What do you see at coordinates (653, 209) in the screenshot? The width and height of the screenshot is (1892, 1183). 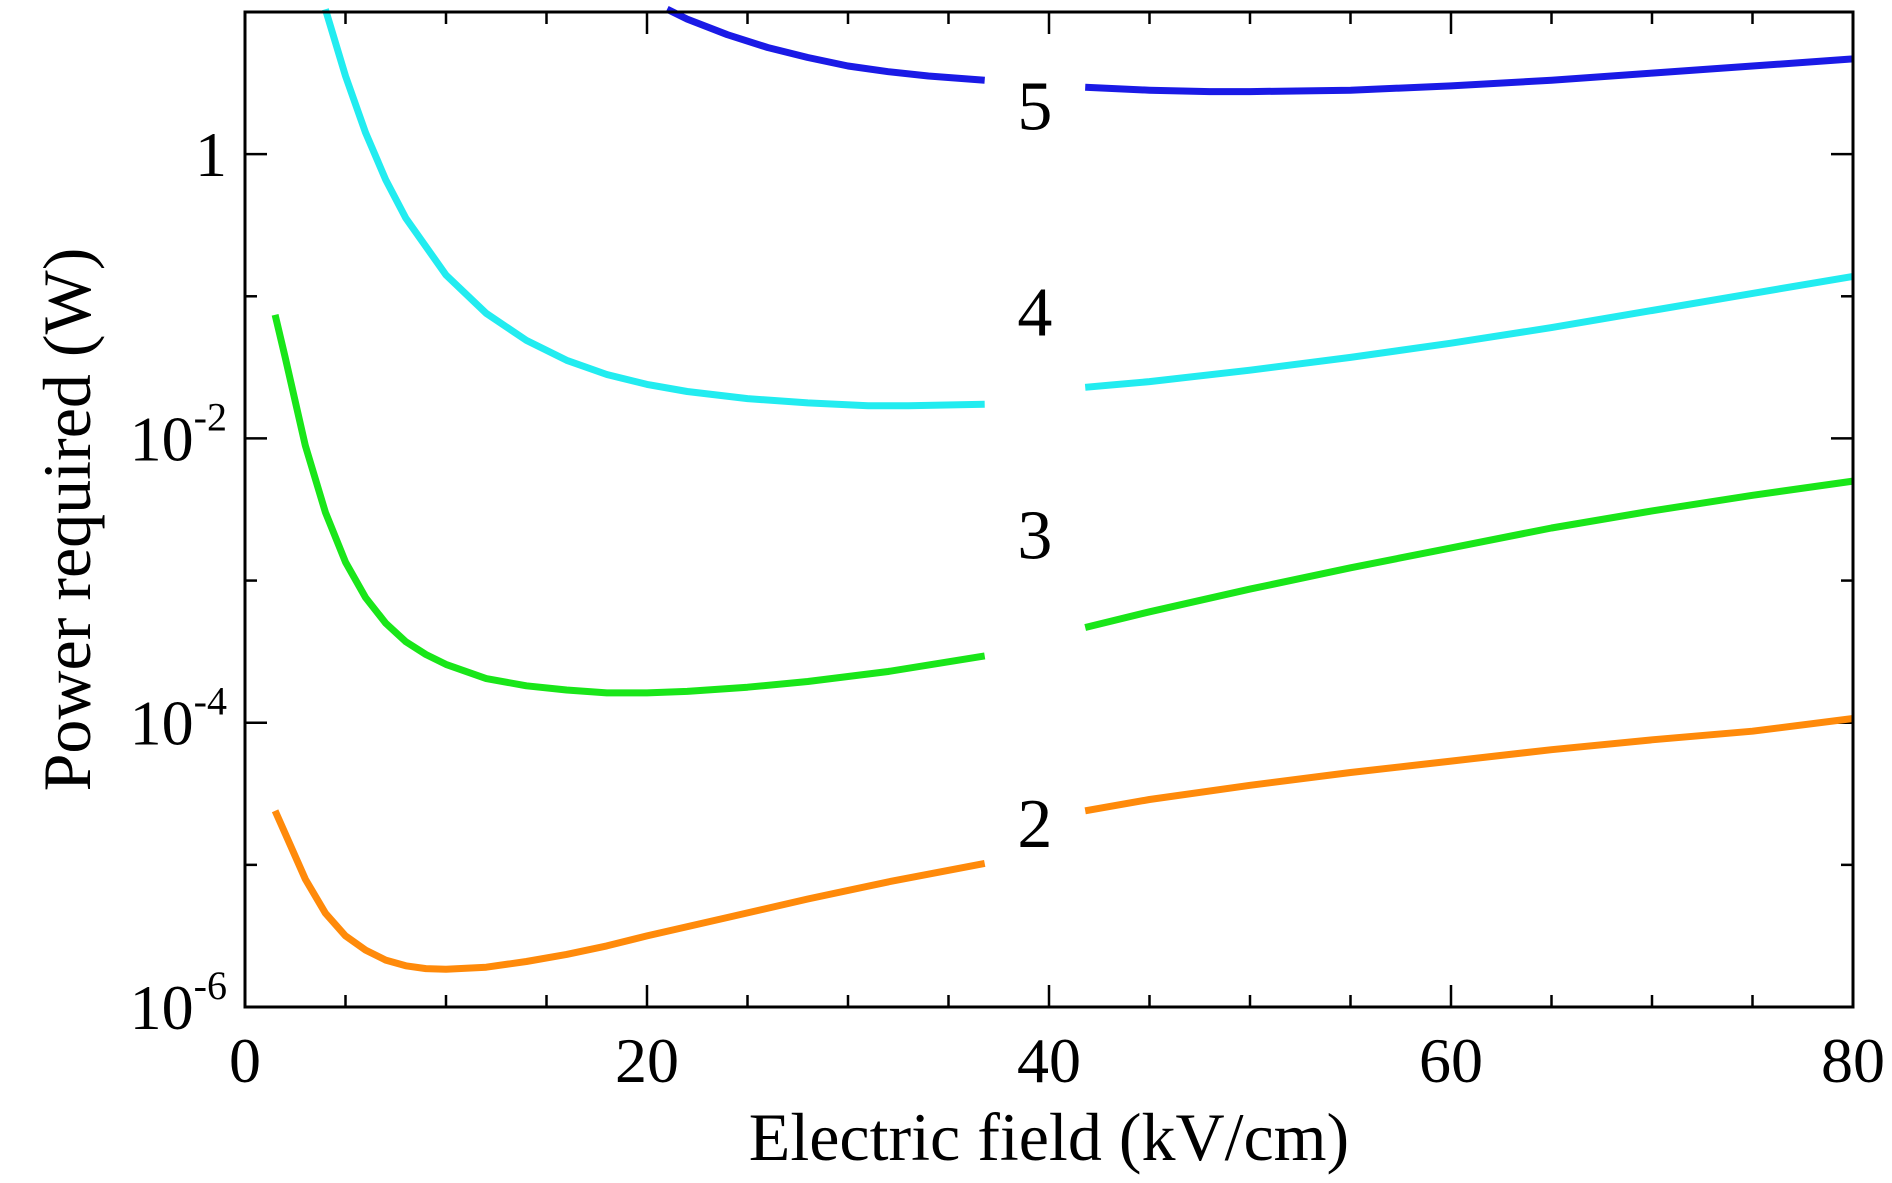 I see `series-line-4-left` at bounding box center [653, 209].